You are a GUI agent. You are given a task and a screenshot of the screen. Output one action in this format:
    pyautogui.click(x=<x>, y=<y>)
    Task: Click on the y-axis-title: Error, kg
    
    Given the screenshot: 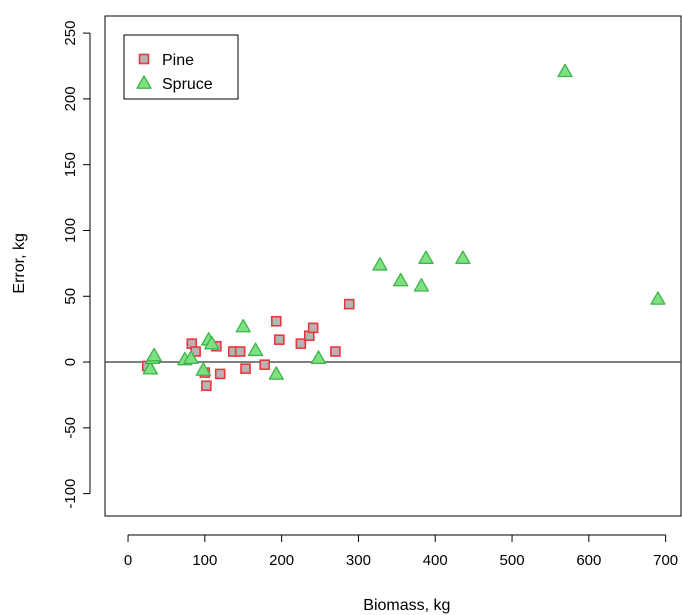 What is the action you would take?
    pyautogui.click(x=19, y=263)
    